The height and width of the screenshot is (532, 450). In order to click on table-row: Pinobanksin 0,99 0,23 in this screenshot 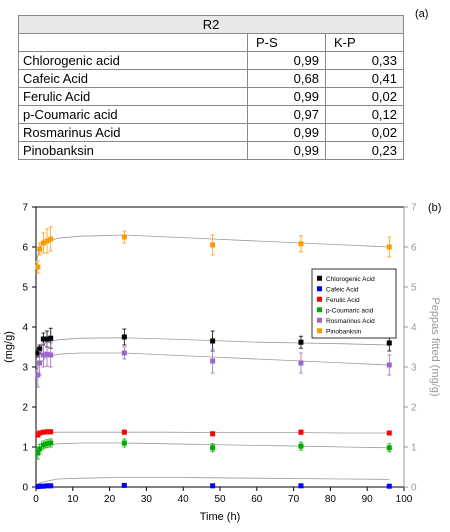, I will do `click(211, 150)`.